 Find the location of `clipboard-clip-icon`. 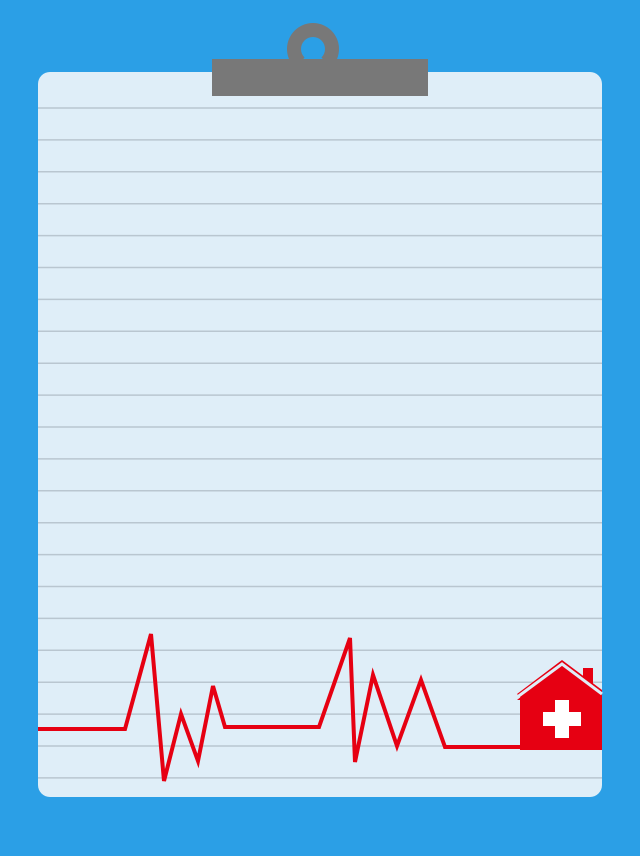

clipboard-clip-icon is located at coordinates (320, 77).